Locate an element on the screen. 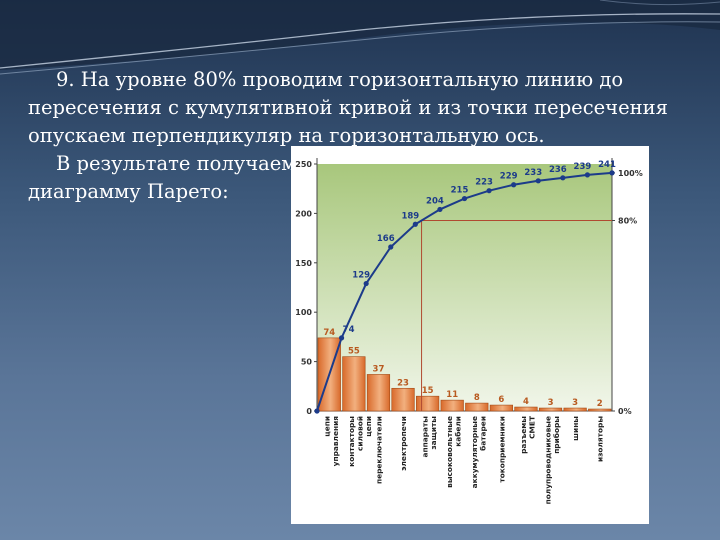 The width and height of the screenshot is (720, 540). bar-value-label: 11 is located at coordinates (452, 395).